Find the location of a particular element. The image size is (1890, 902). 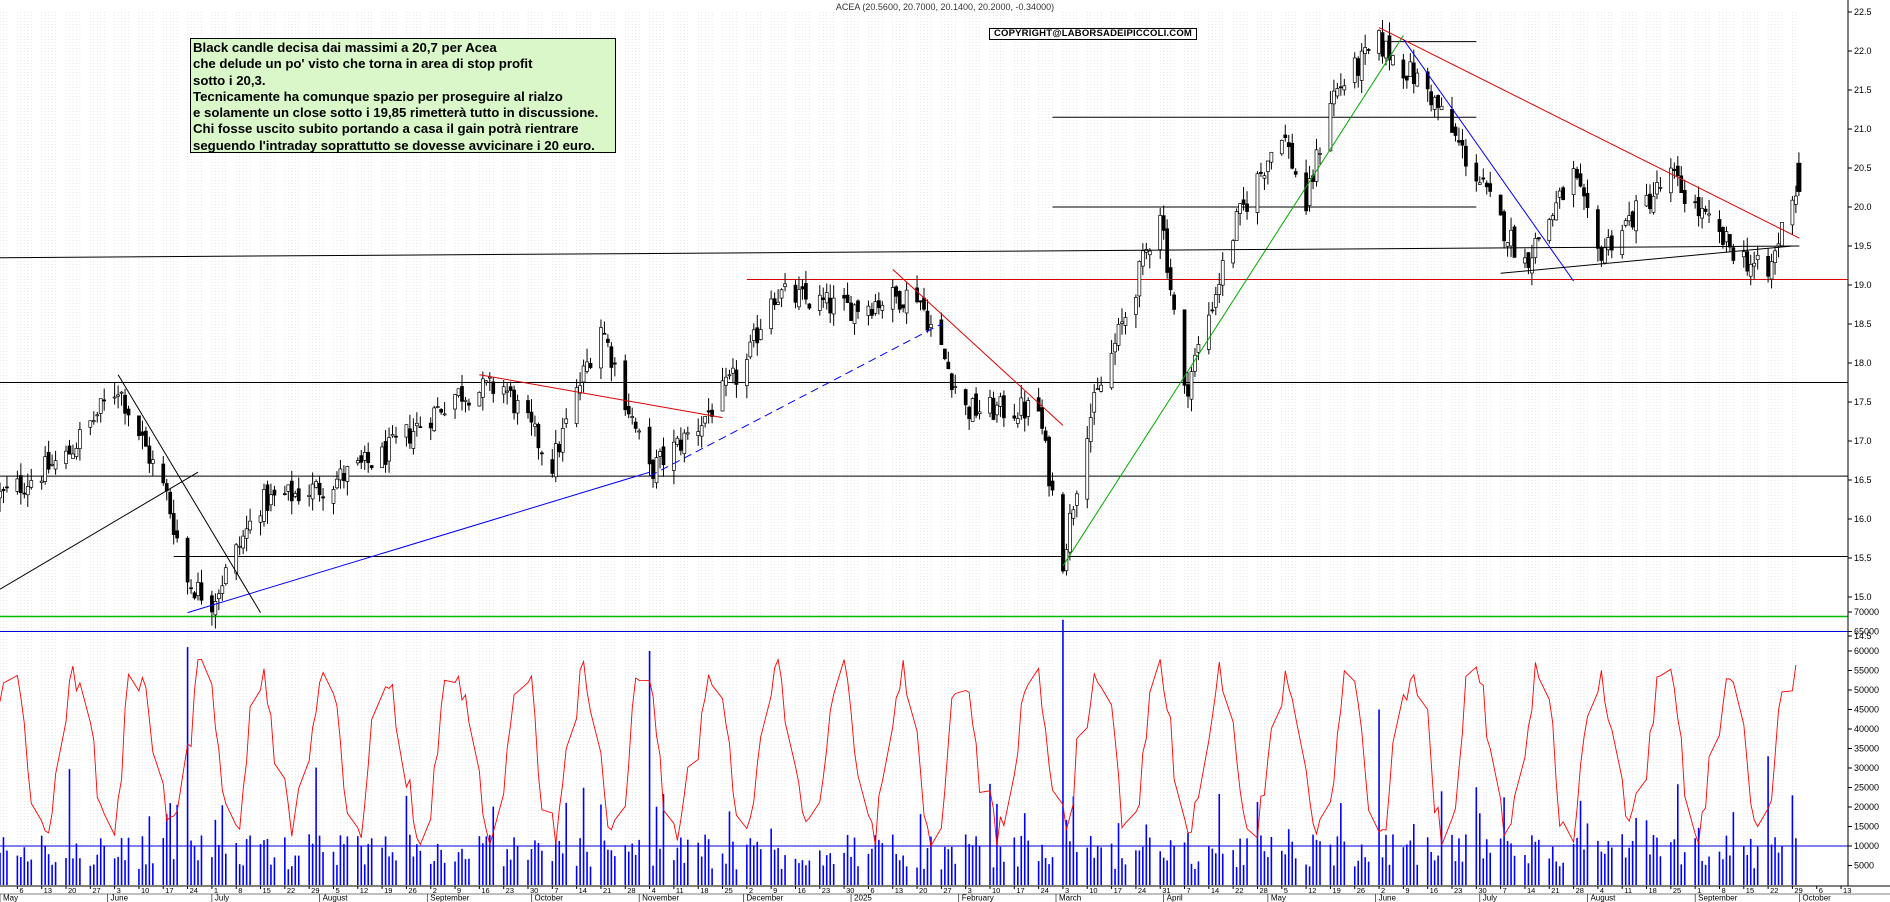

volume-tick-label: 35000 is located at coordinates (1866, 749).